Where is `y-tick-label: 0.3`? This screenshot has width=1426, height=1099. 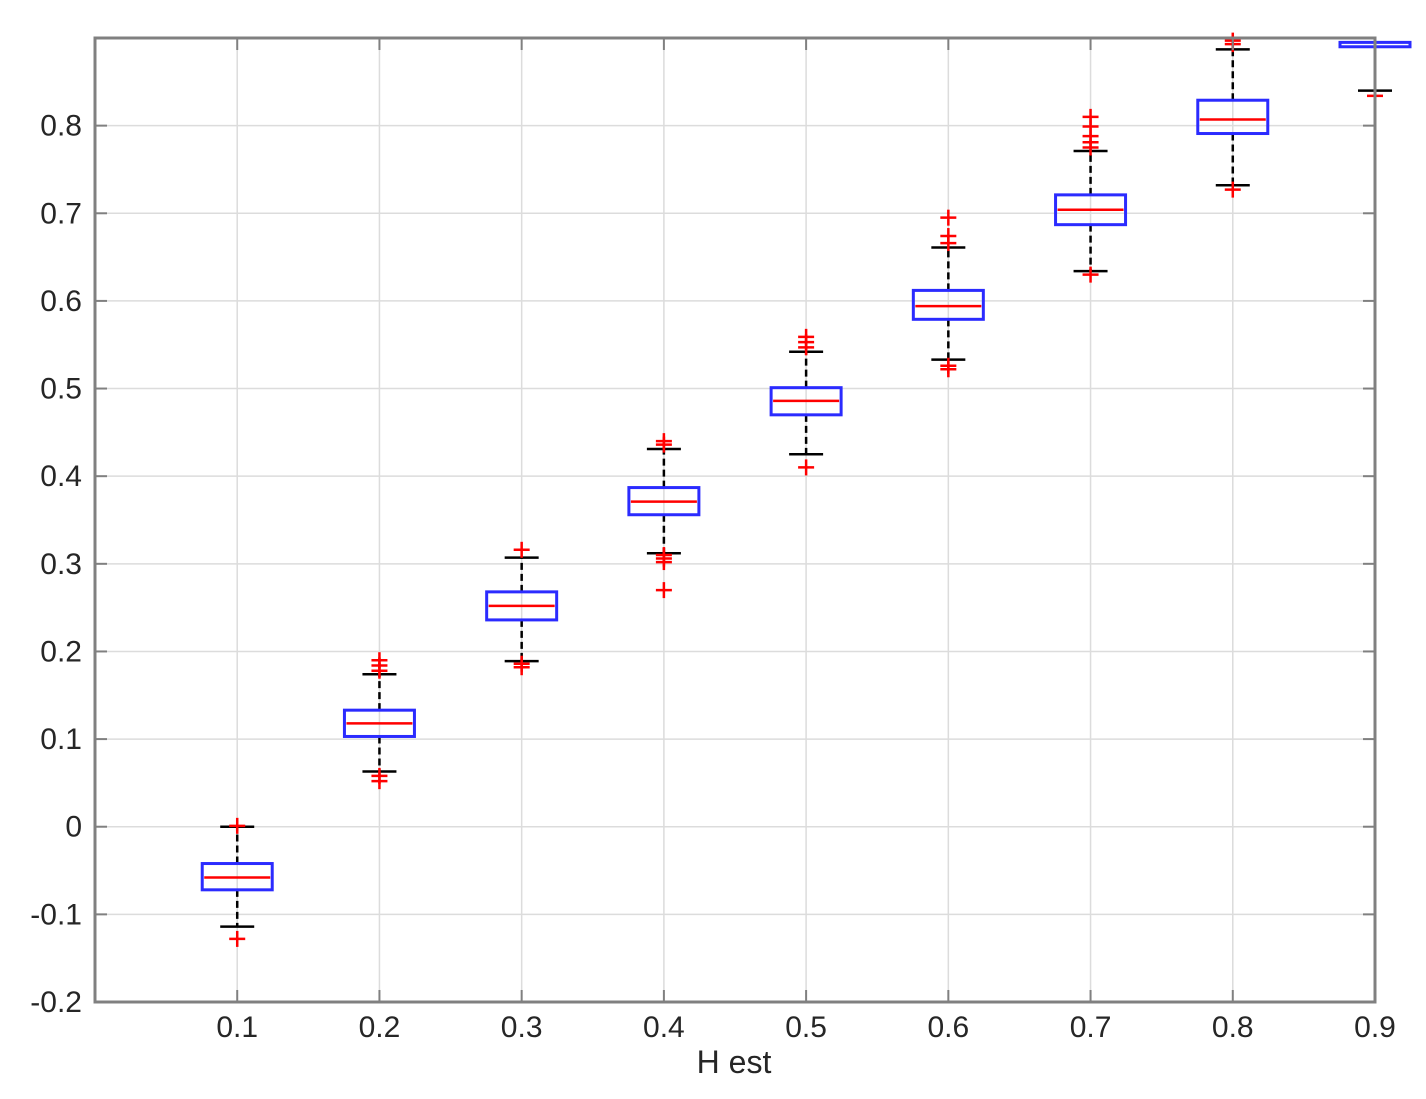
y-tick-label: 0.3 is located at coordinates (61, 564).